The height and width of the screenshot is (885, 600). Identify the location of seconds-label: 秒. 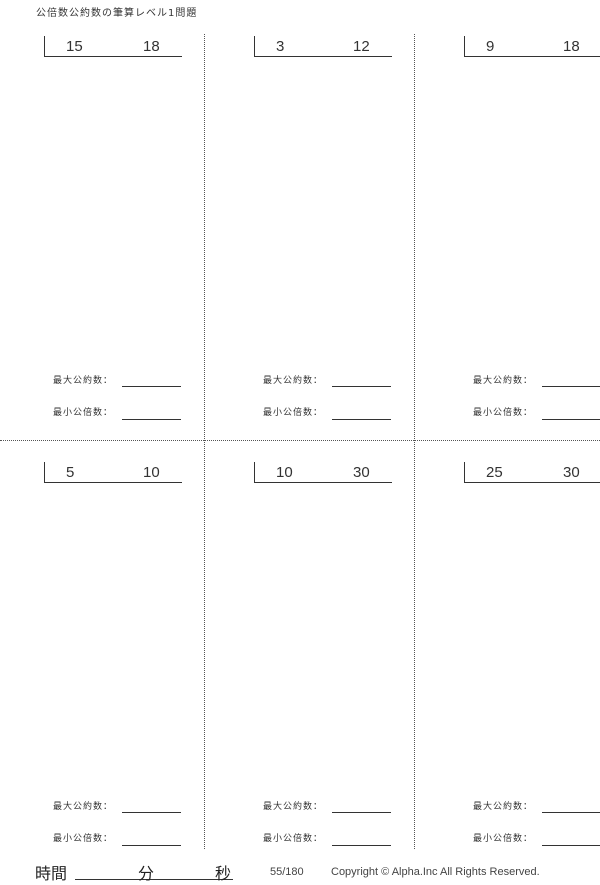
(223, 873).